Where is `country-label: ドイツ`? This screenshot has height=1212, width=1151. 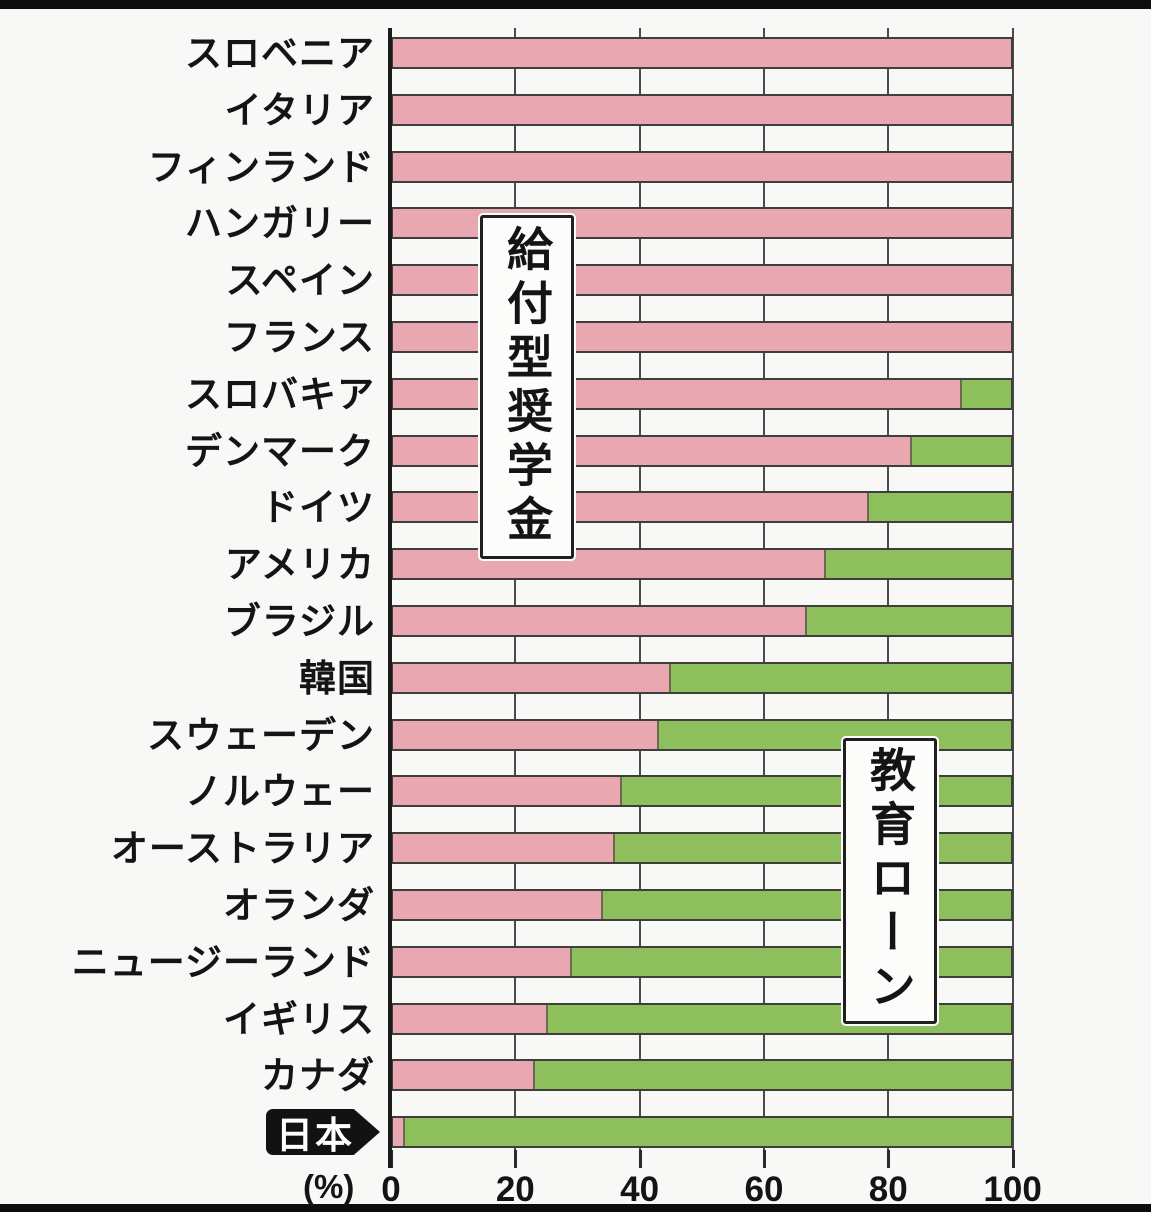 country-label: ドイツ is located at coordinates (318, 507).